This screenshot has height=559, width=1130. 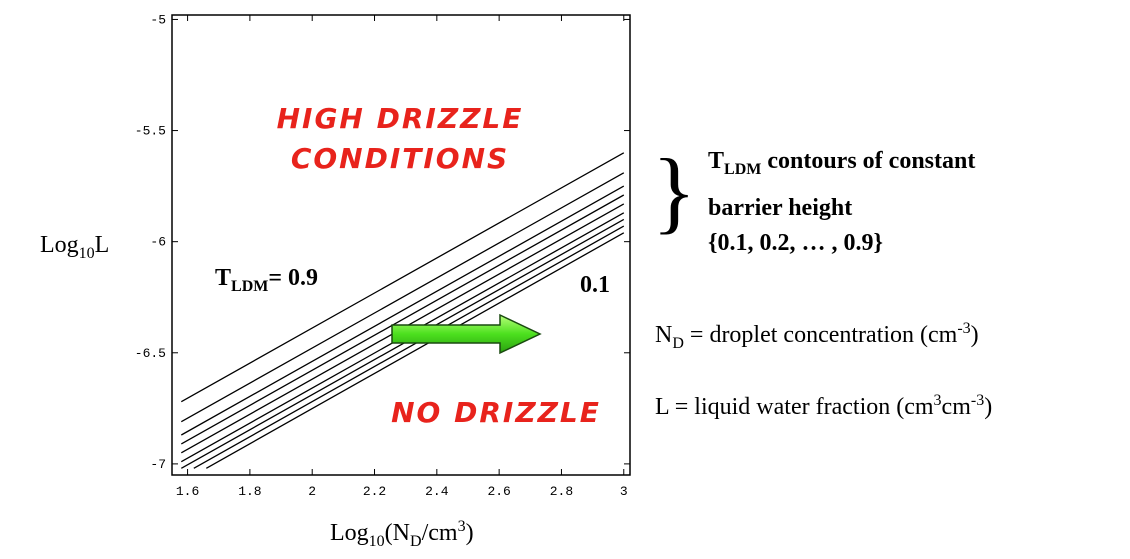 I want to click on y-tick-label: -6.5, so click(x=150, y=353).